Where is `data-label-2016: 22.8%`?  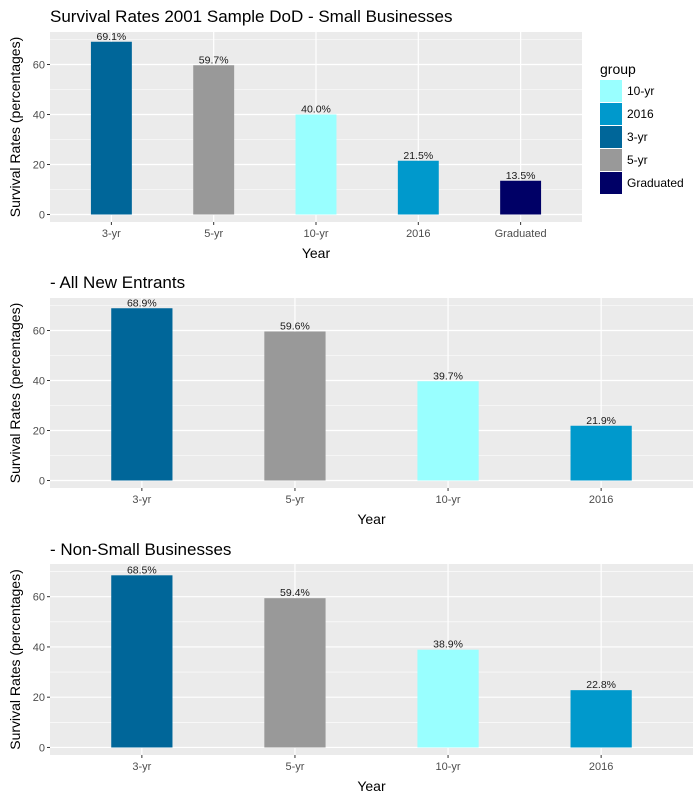 data-label-2016: 22.8% is located at coordinates (601, 685).